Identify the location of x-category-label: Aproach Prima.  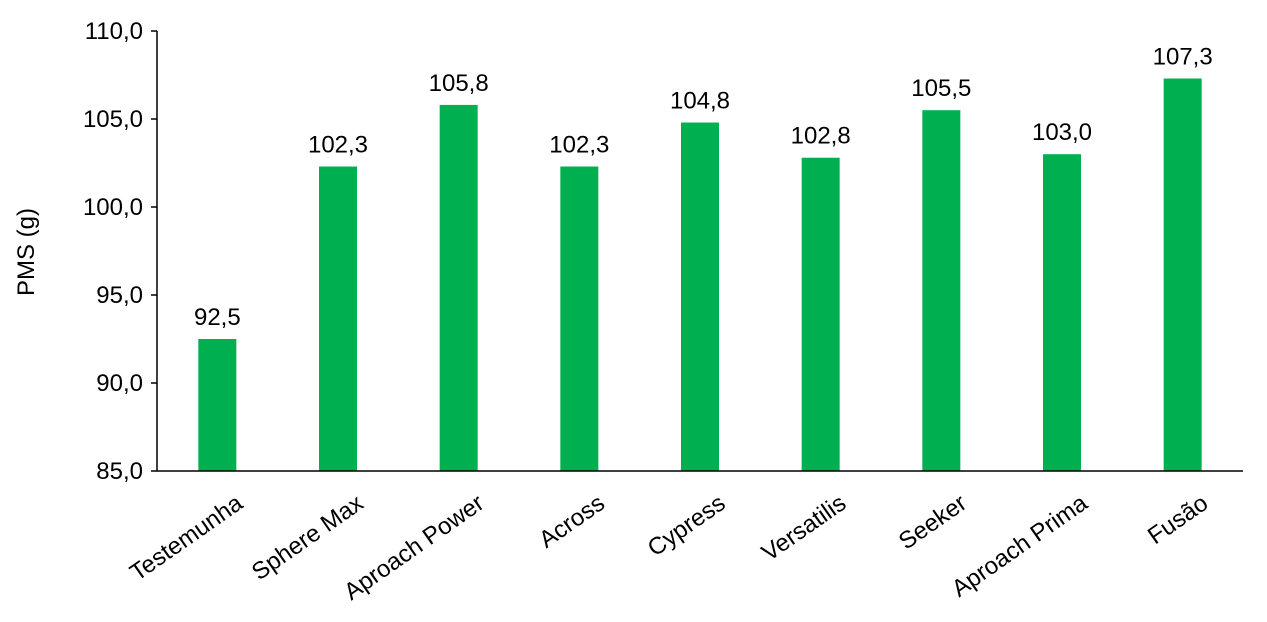
(1020, 546).